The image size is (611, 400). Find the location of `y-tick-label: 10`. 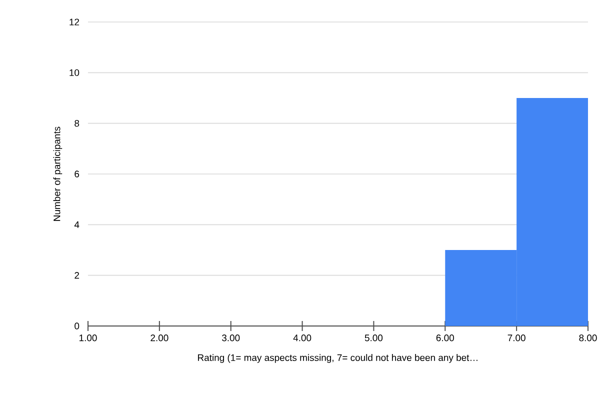

y-tick-label: 10 is located at coordinates (75, 72).